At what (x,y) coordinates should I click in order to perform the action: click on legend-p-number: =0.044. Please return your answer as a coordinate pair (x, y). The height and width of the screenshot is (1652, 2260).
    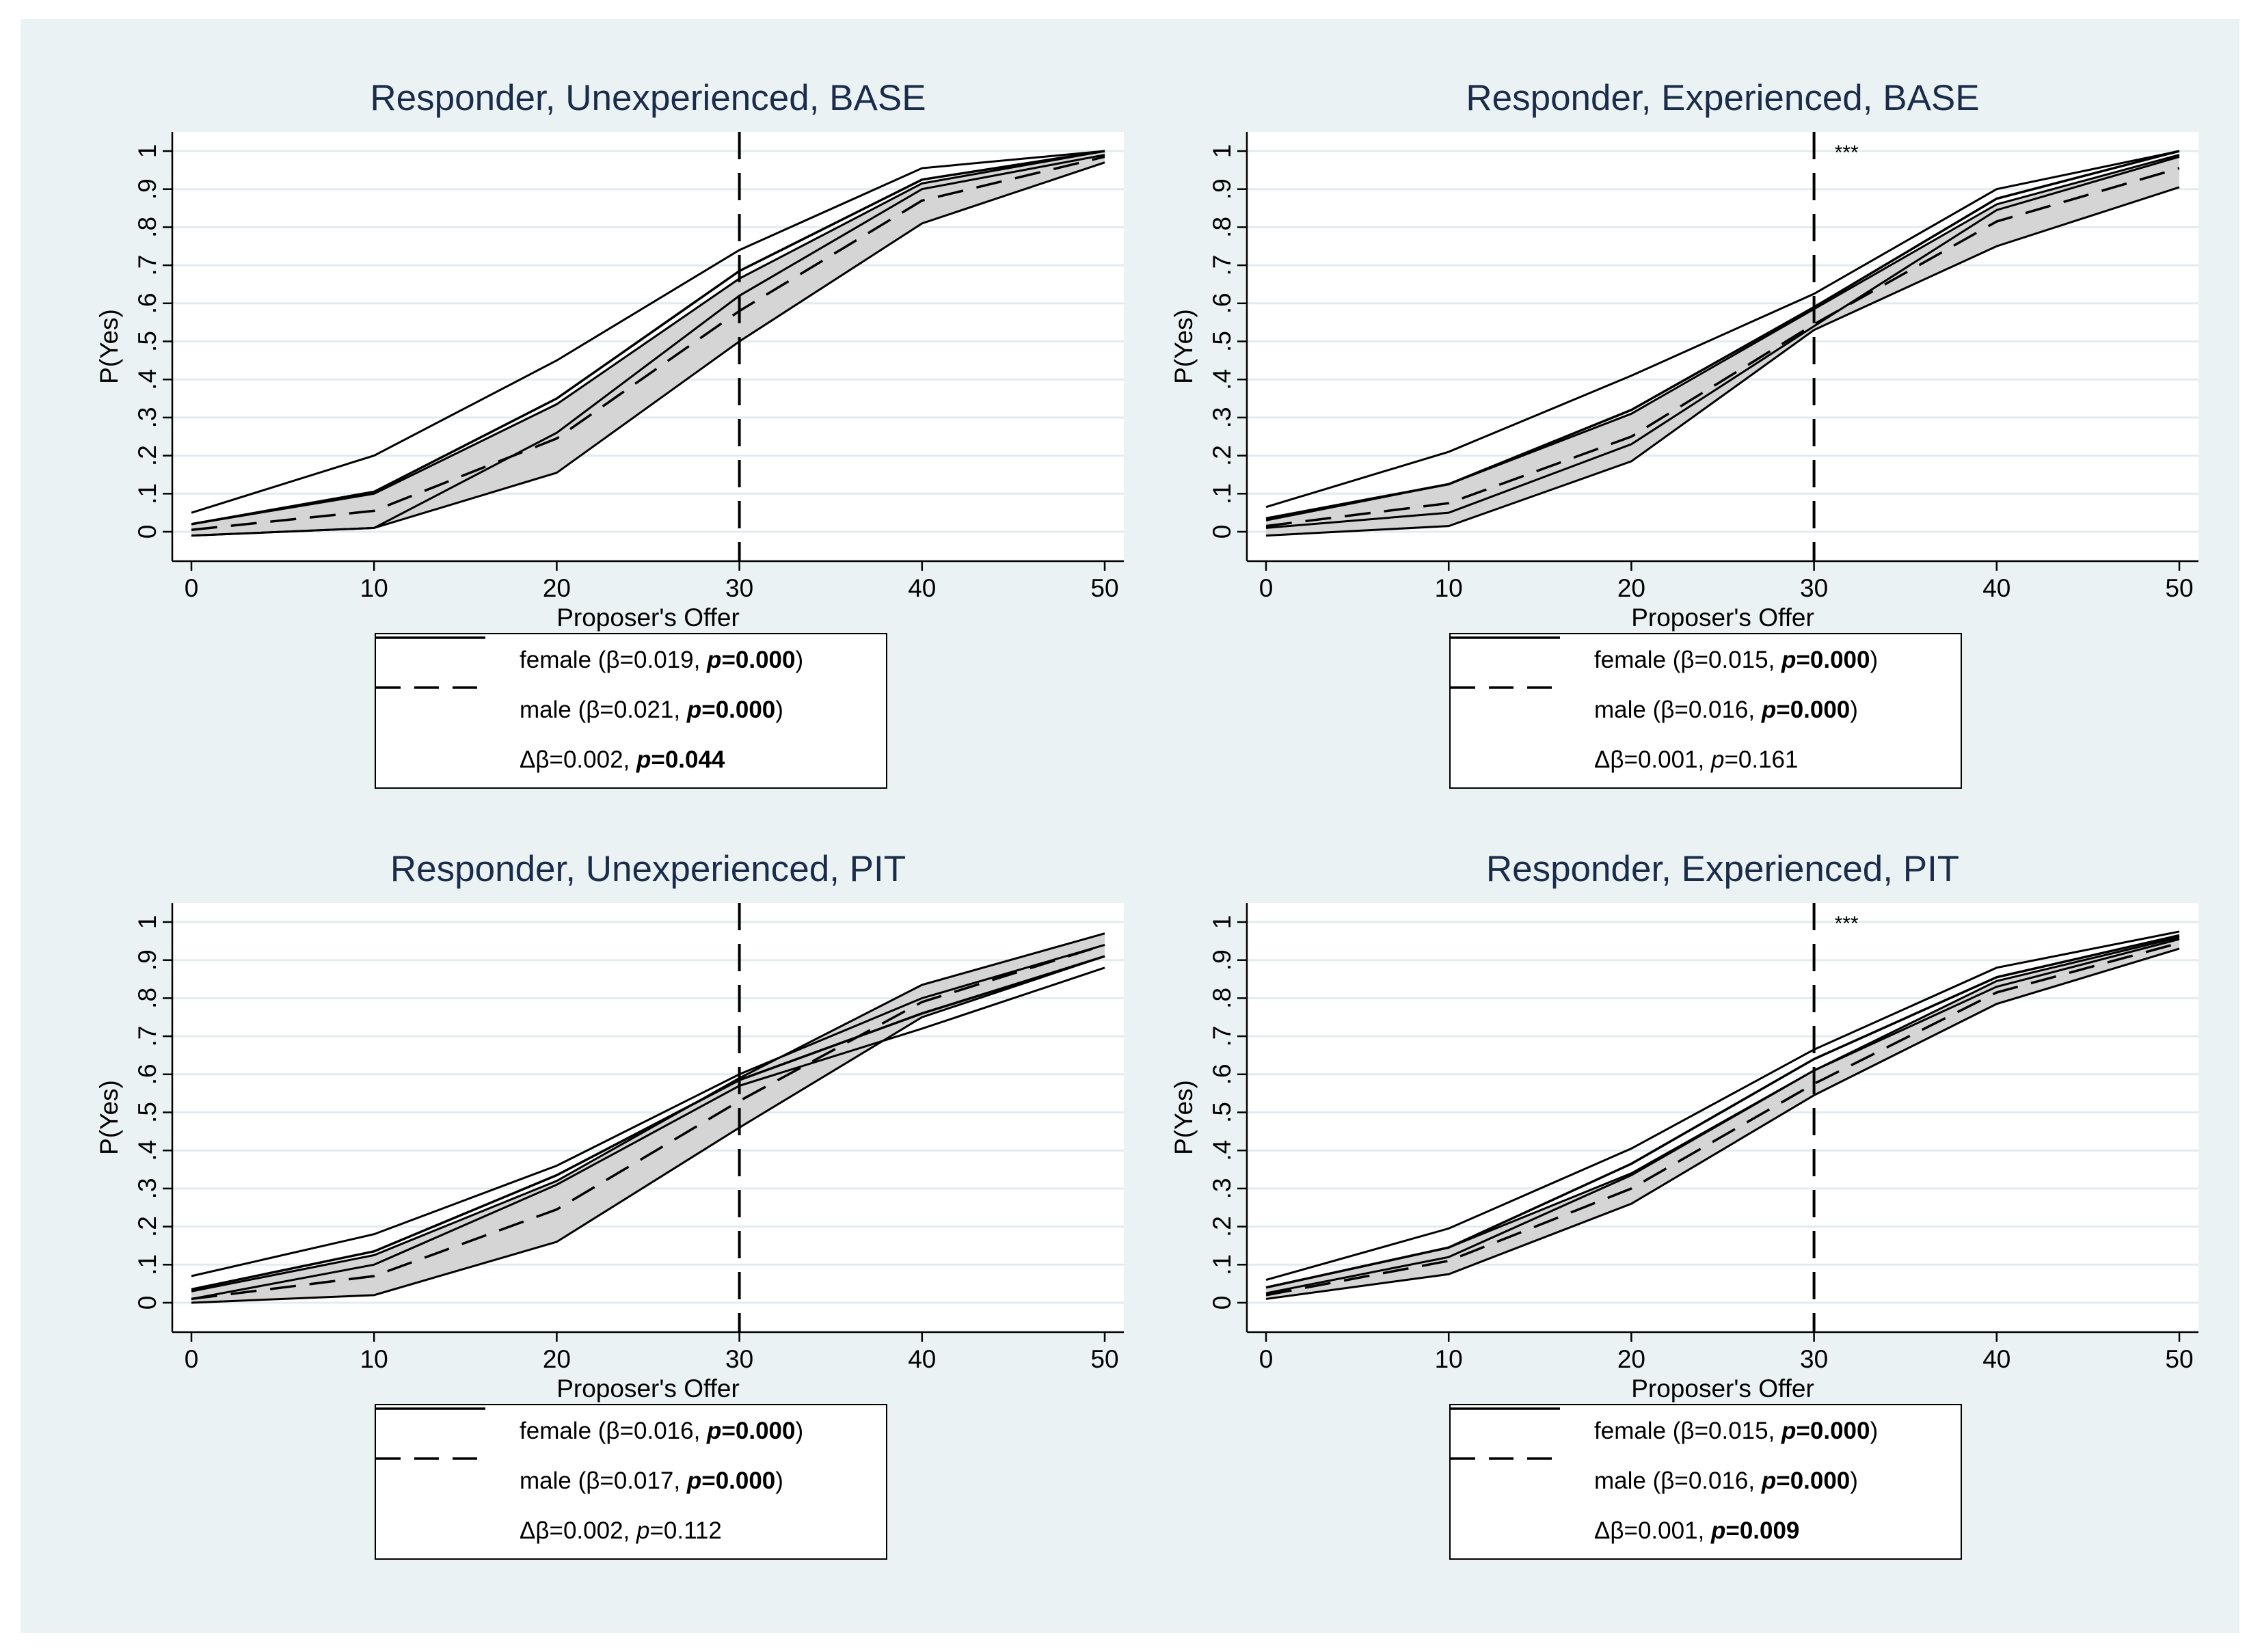
    Looking at the image, I should click on (688, 759).